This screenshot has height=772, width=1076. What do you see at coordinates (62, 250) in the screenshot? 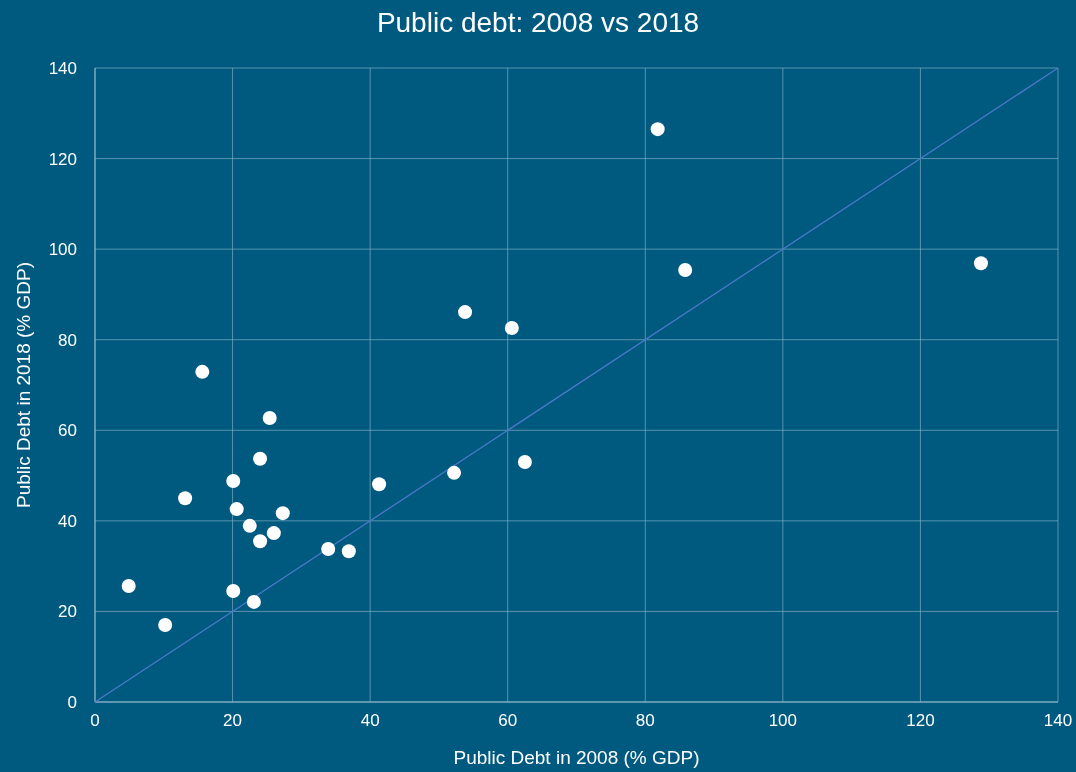
I see `y-tick-label: 100` at bounding box center [62, 250].